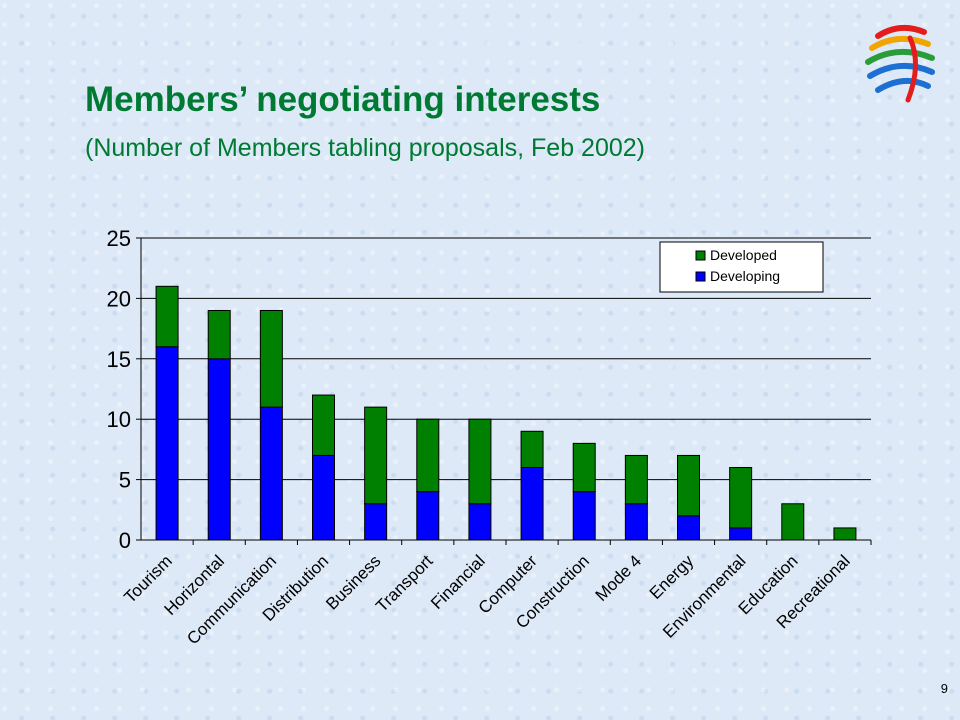  What do you see at coordinates (119, 238) in the screenshot?
I see `y-tick-label: 25` at bounding box center [119, 238].